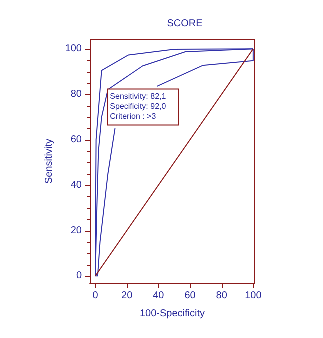 The height and width of the screenshot is (338, 323). Describe the element at coordinates (173, 314) in the screenshot. I see `x-axis-title: 100-Specificity` at that location.